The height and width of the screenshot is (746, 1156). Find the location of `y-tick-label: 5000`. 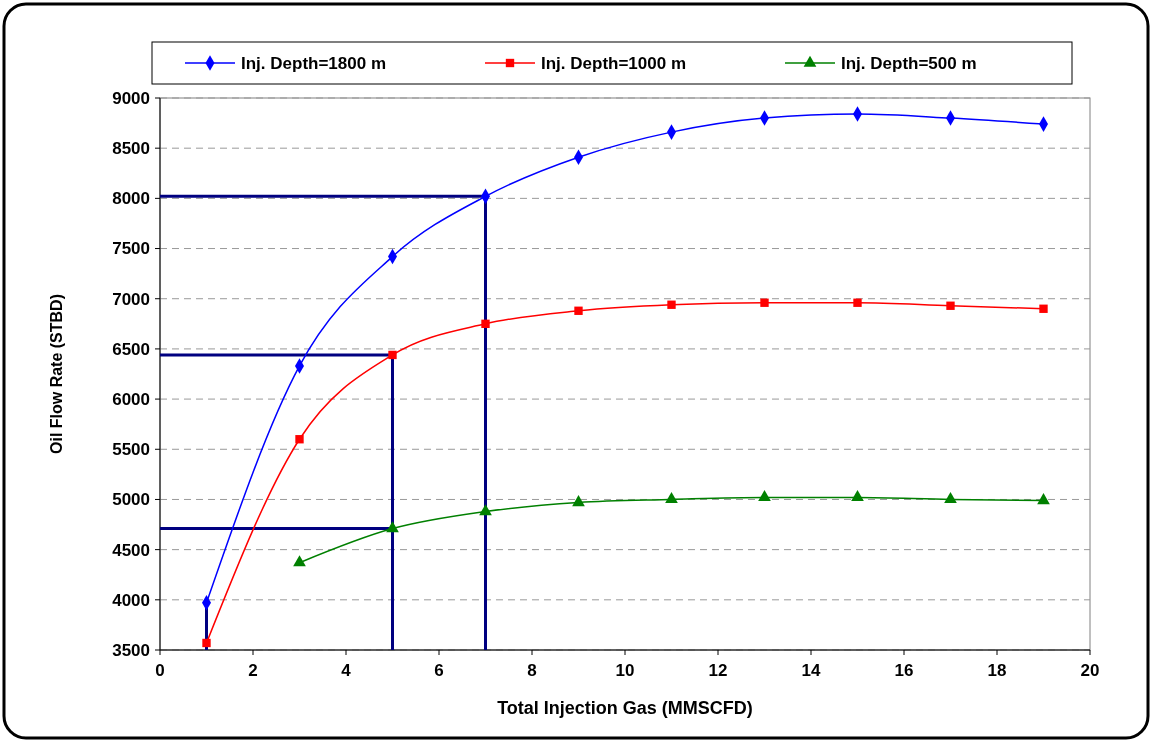

y-tick-label: 5000 is located at coordinates (131, 500).